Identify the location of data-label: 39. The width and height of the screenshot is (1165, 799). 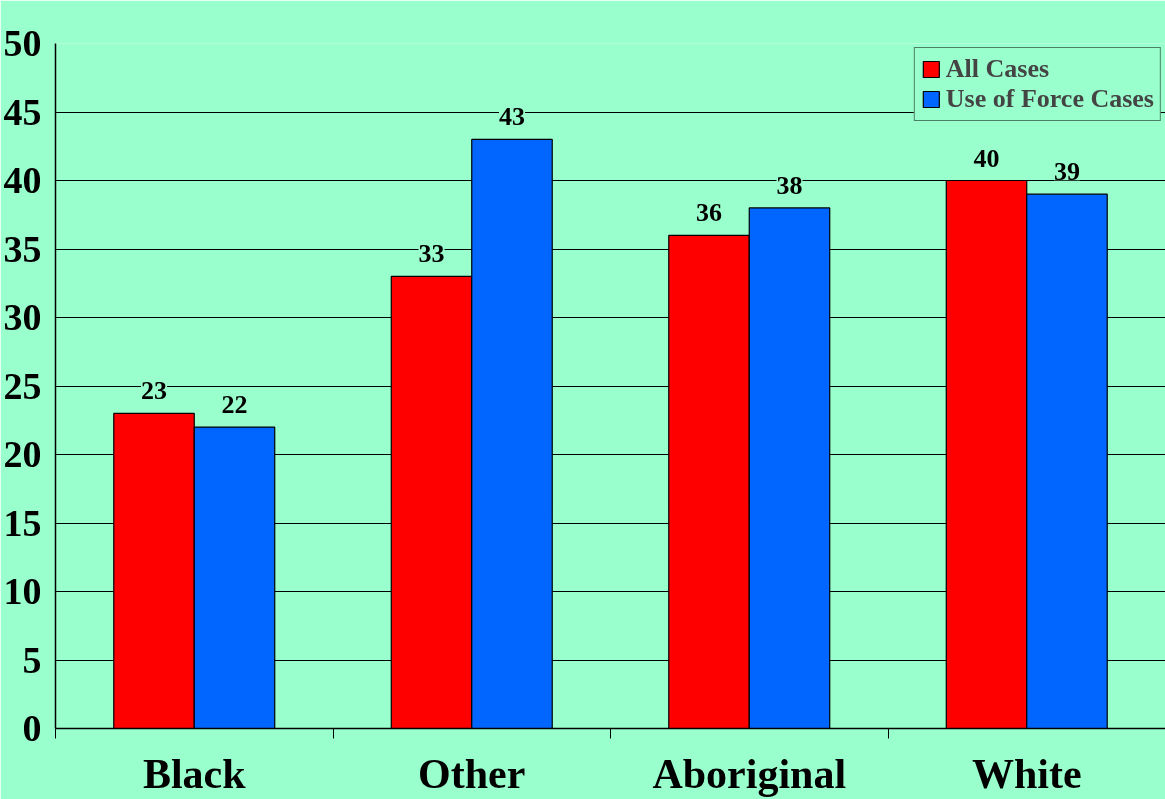
(1066, 172).